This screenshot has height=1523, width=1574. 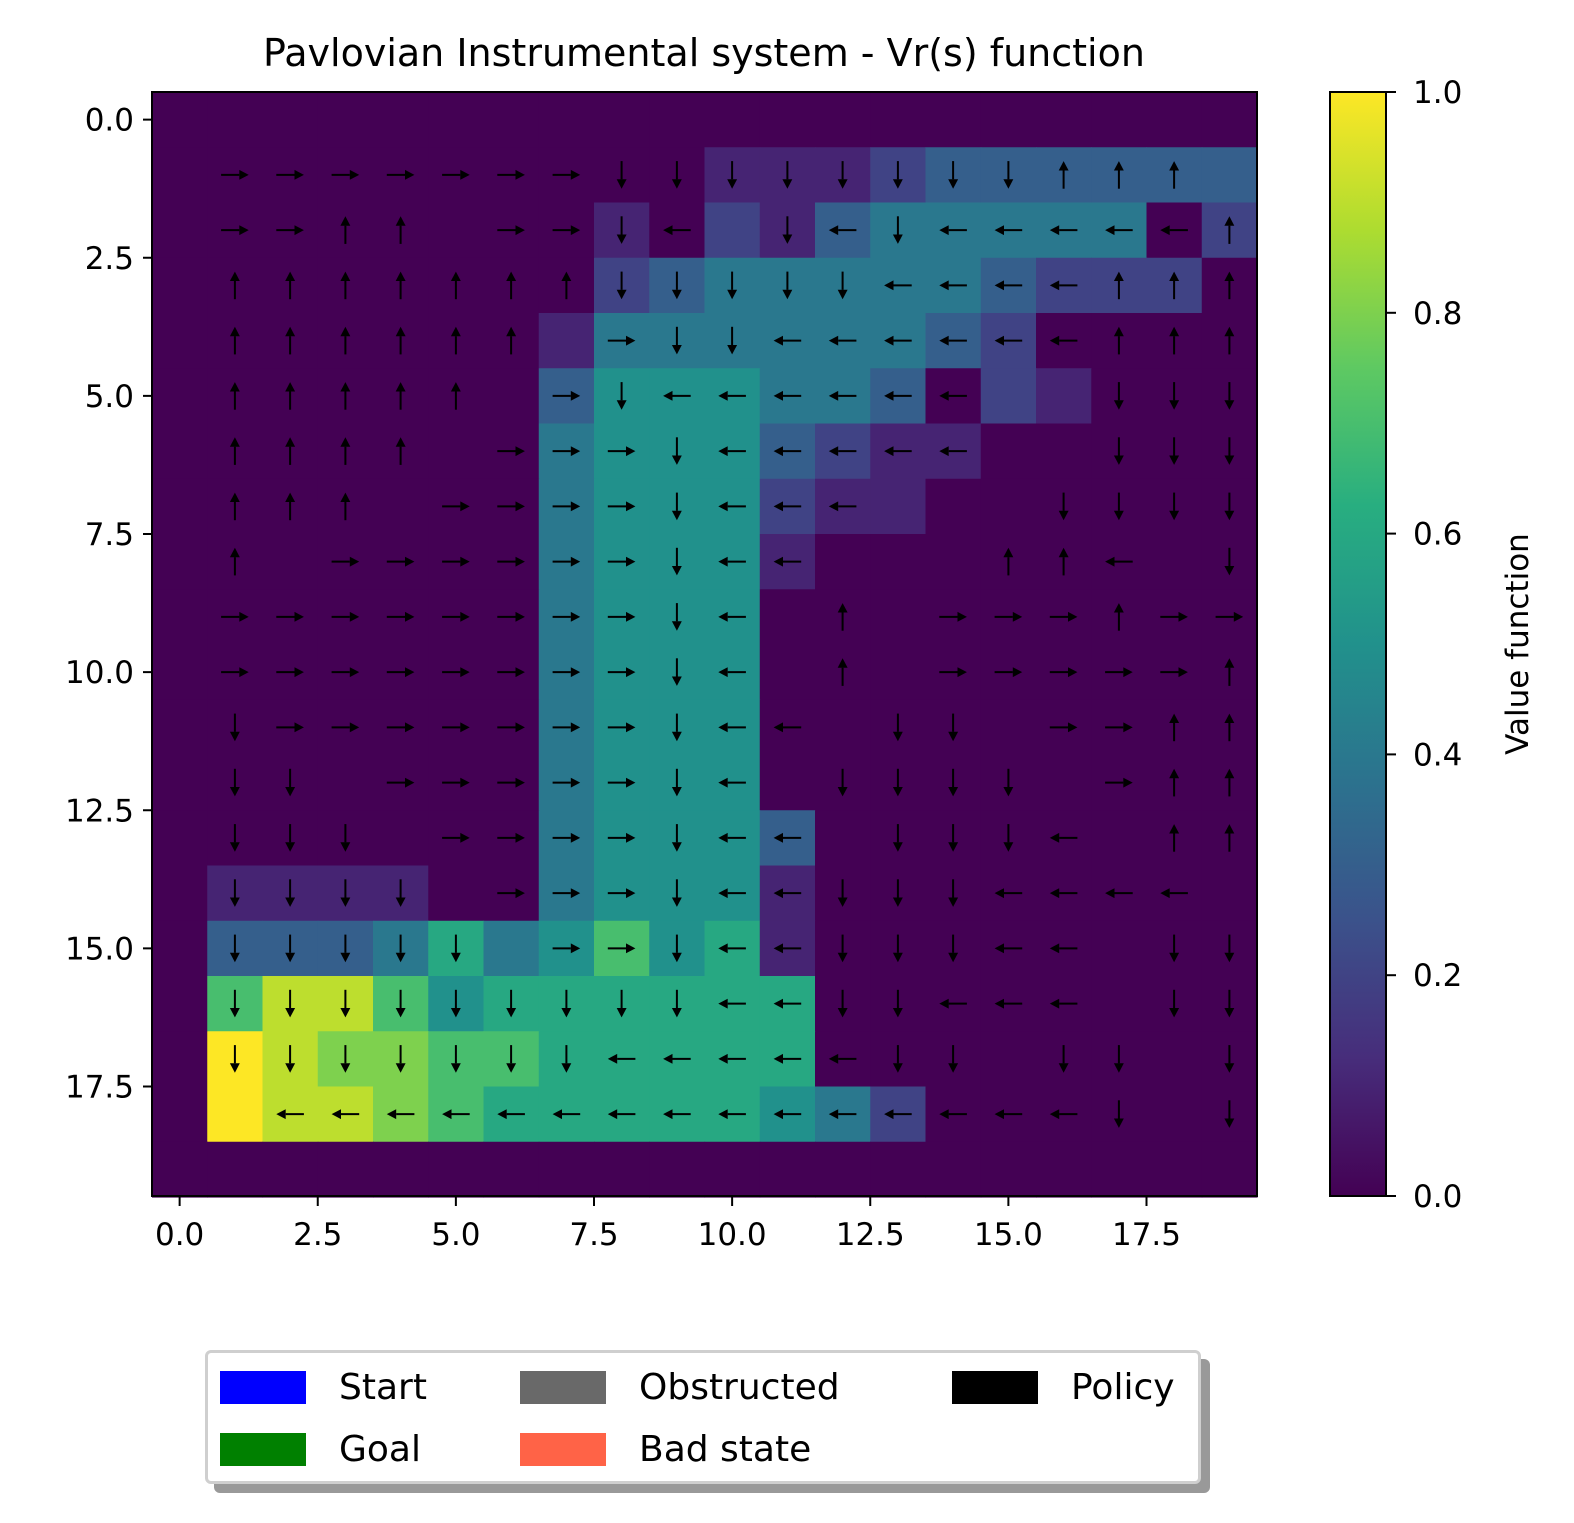 I want to click on x-tick-label: 12.5, so click(x=870, y=1235).